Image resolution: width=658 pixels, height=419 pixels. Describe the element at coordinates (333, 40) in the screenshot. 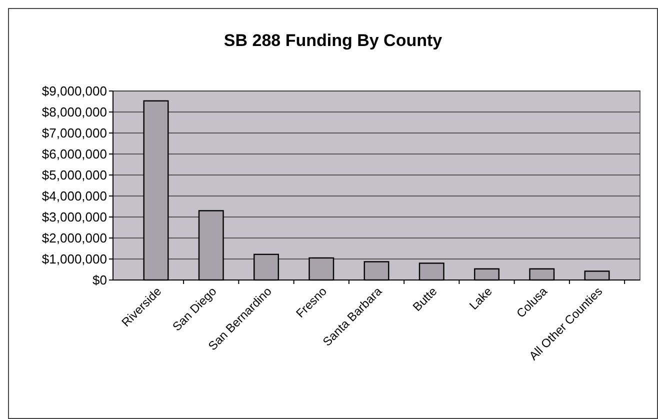

I see `chart-title: SB 288 Funding By County` at that location.